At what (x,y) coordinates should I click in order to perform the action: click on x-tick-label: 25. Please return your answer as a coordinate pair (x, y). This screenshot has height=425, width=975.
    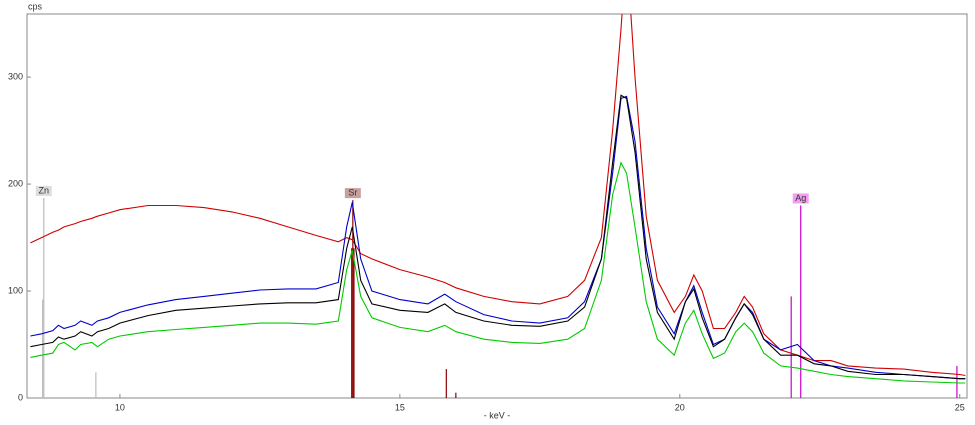
    Looking at the image, I should click on (960, 407).